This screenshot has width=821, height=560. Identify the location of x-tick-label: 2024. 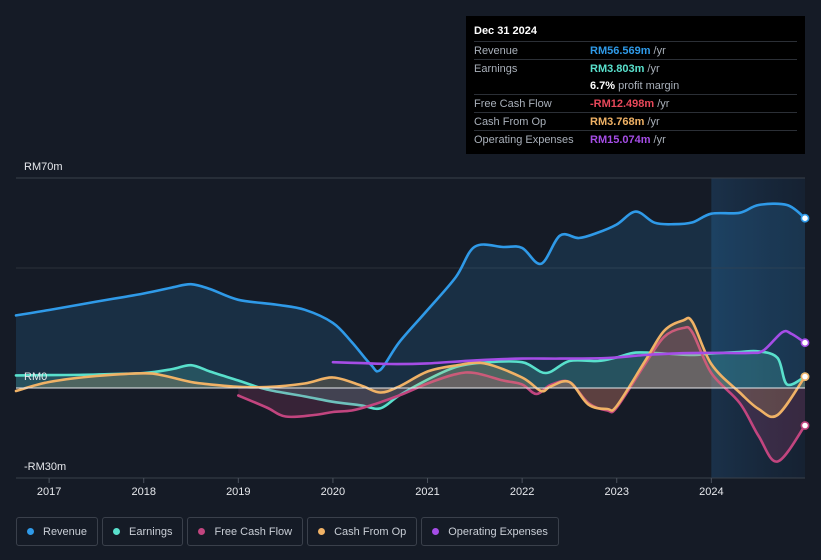
(711, 492).